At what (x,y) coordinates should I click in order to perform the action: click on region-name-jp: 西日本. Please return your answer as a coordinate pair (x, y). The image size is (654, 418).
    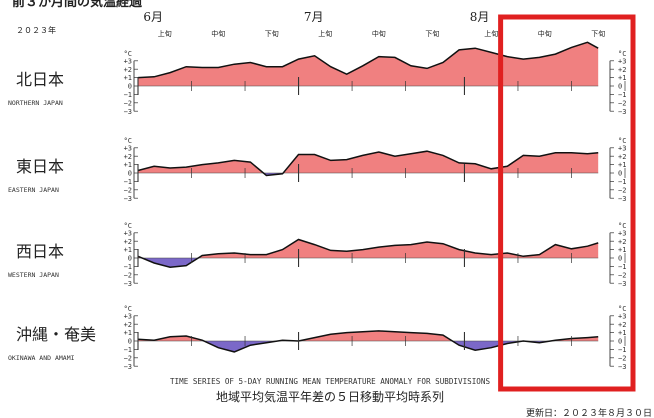
    Looking at the image, I should click on (40, 251).